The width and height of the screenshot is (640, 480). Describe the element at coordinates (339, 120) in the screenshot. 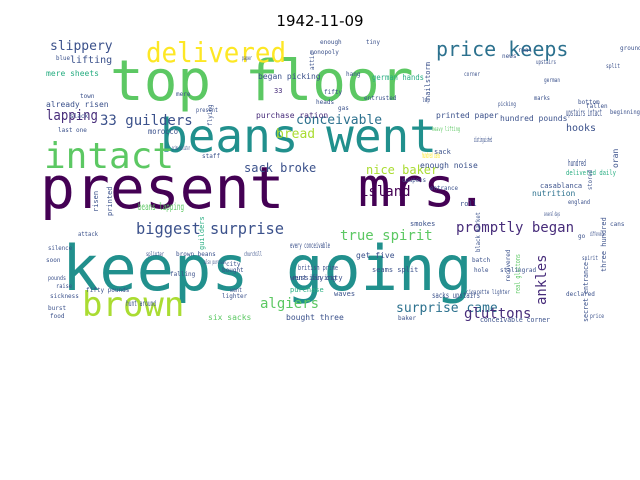

I see `word-conceivable: conceivable` at that location.